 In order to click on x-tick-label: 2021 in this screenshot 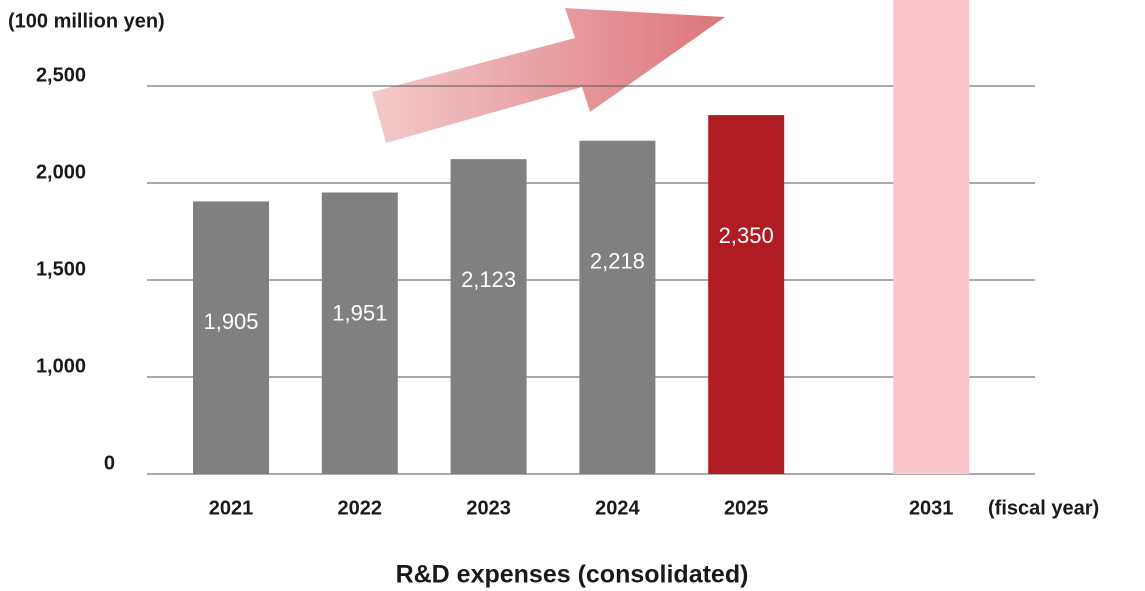, I will do `click(231, 508)`.